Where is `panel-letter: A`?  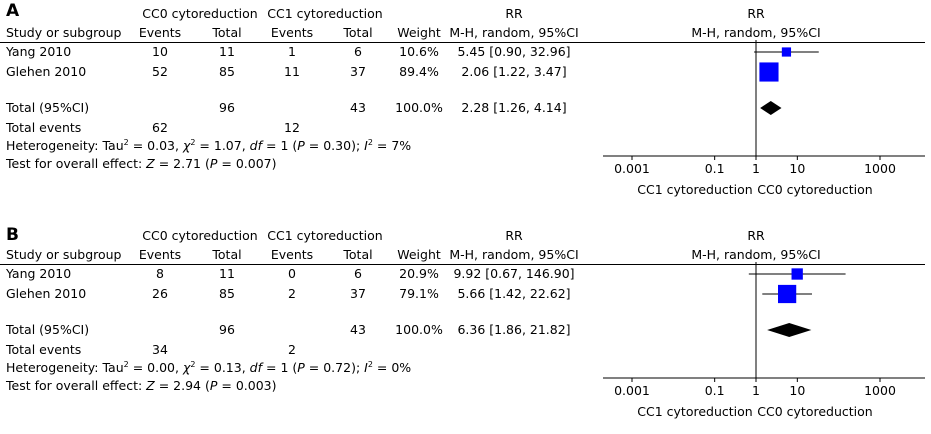 panel-letter: A is located at coordinates (13, 11).